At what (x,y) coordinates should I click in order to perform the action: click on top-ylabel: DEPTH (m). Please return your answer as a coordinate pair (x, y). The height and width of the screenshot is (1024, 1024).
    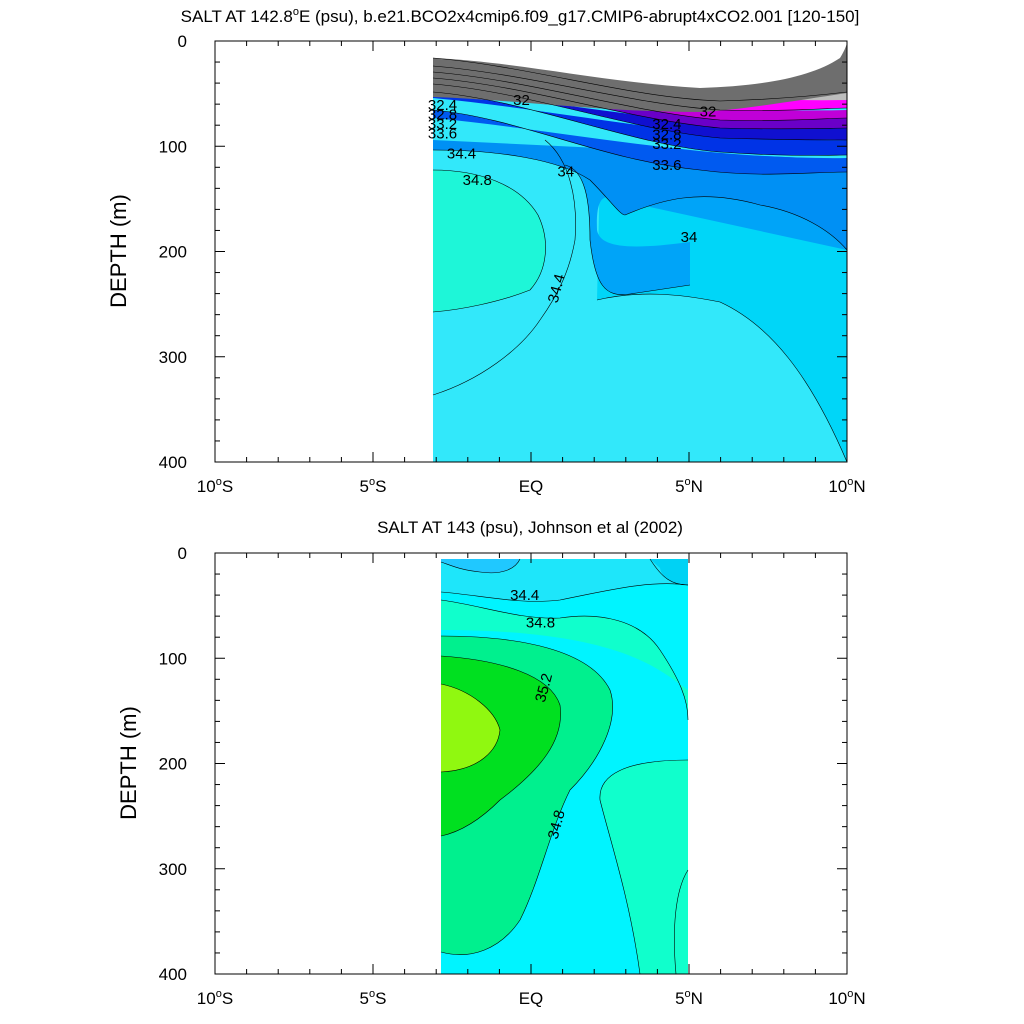
    Looking at the image, I should click on (118, 251).